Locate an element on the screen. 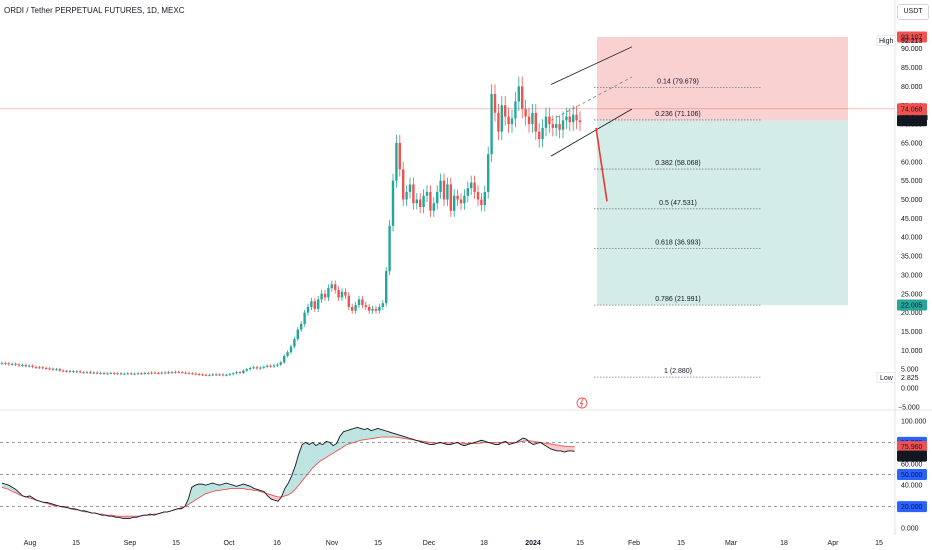 This screenshot has height=550, width=932. price-axis-tick: 50.000 is located at coordinates (912, 200).